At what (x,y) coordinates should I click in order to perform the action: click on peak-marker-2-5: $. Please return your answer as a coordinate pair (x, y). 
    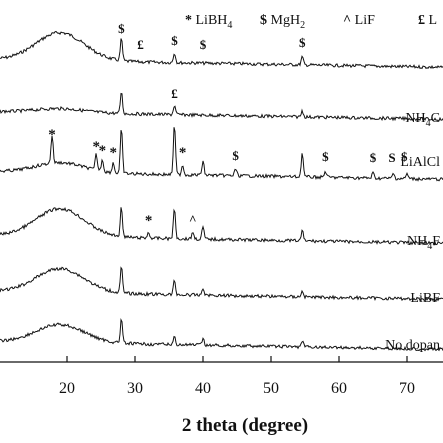
    Looking at the image, I should click on (235, 155).